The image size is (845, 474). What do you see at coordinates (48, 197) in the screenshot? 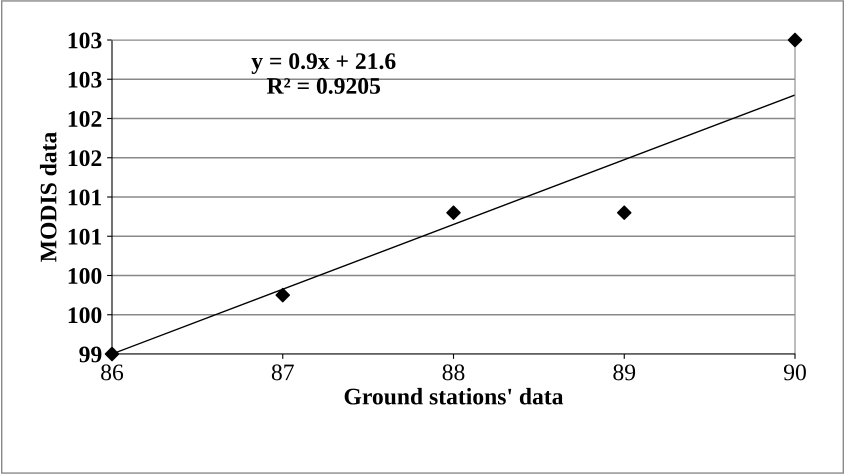
I see `y-axis-title: MODIS data` at bounding box center [48, 197].